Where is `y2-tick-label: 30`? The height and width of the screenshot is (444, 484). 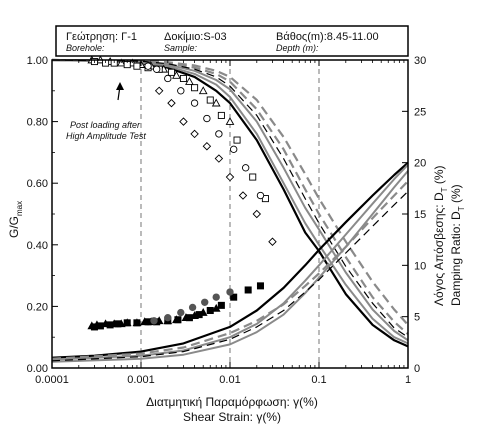 y2-tick-label: 30 is located at coordinates (420, 61).